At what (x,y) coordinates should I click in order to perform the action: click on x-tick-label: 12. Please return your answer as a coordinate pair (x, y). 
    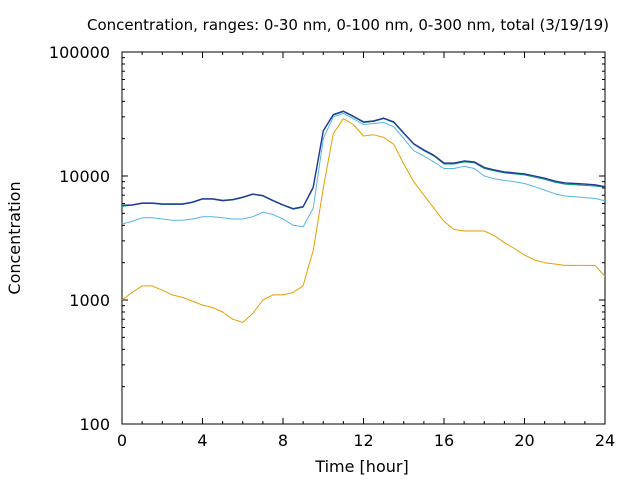
    Looking at the image, I should click on (363, 440).